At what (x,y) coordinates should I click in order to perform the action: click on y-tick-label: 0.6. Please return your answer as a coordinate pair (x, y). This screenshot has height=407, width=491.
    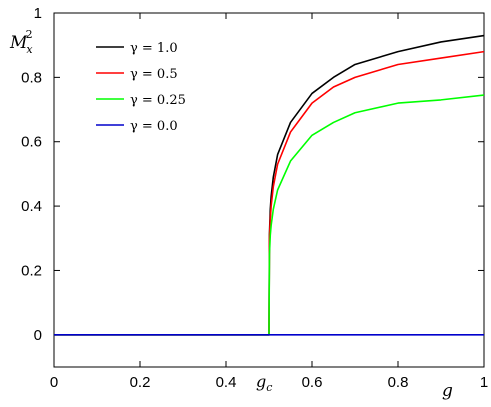
    Looking at the image, I should click on (31, 142).